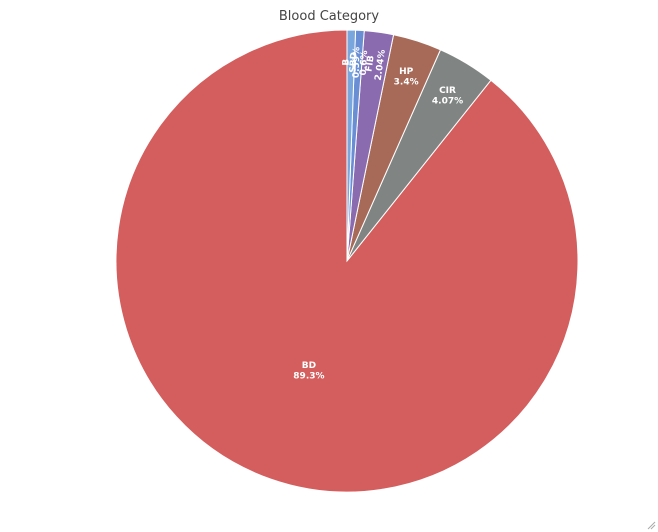 This screenshot has width=658, height=532. What do you see at coordinates (329, 16) in the screenshot?
I see `chart-title: Blood Category` at bounding box center [329, 16].